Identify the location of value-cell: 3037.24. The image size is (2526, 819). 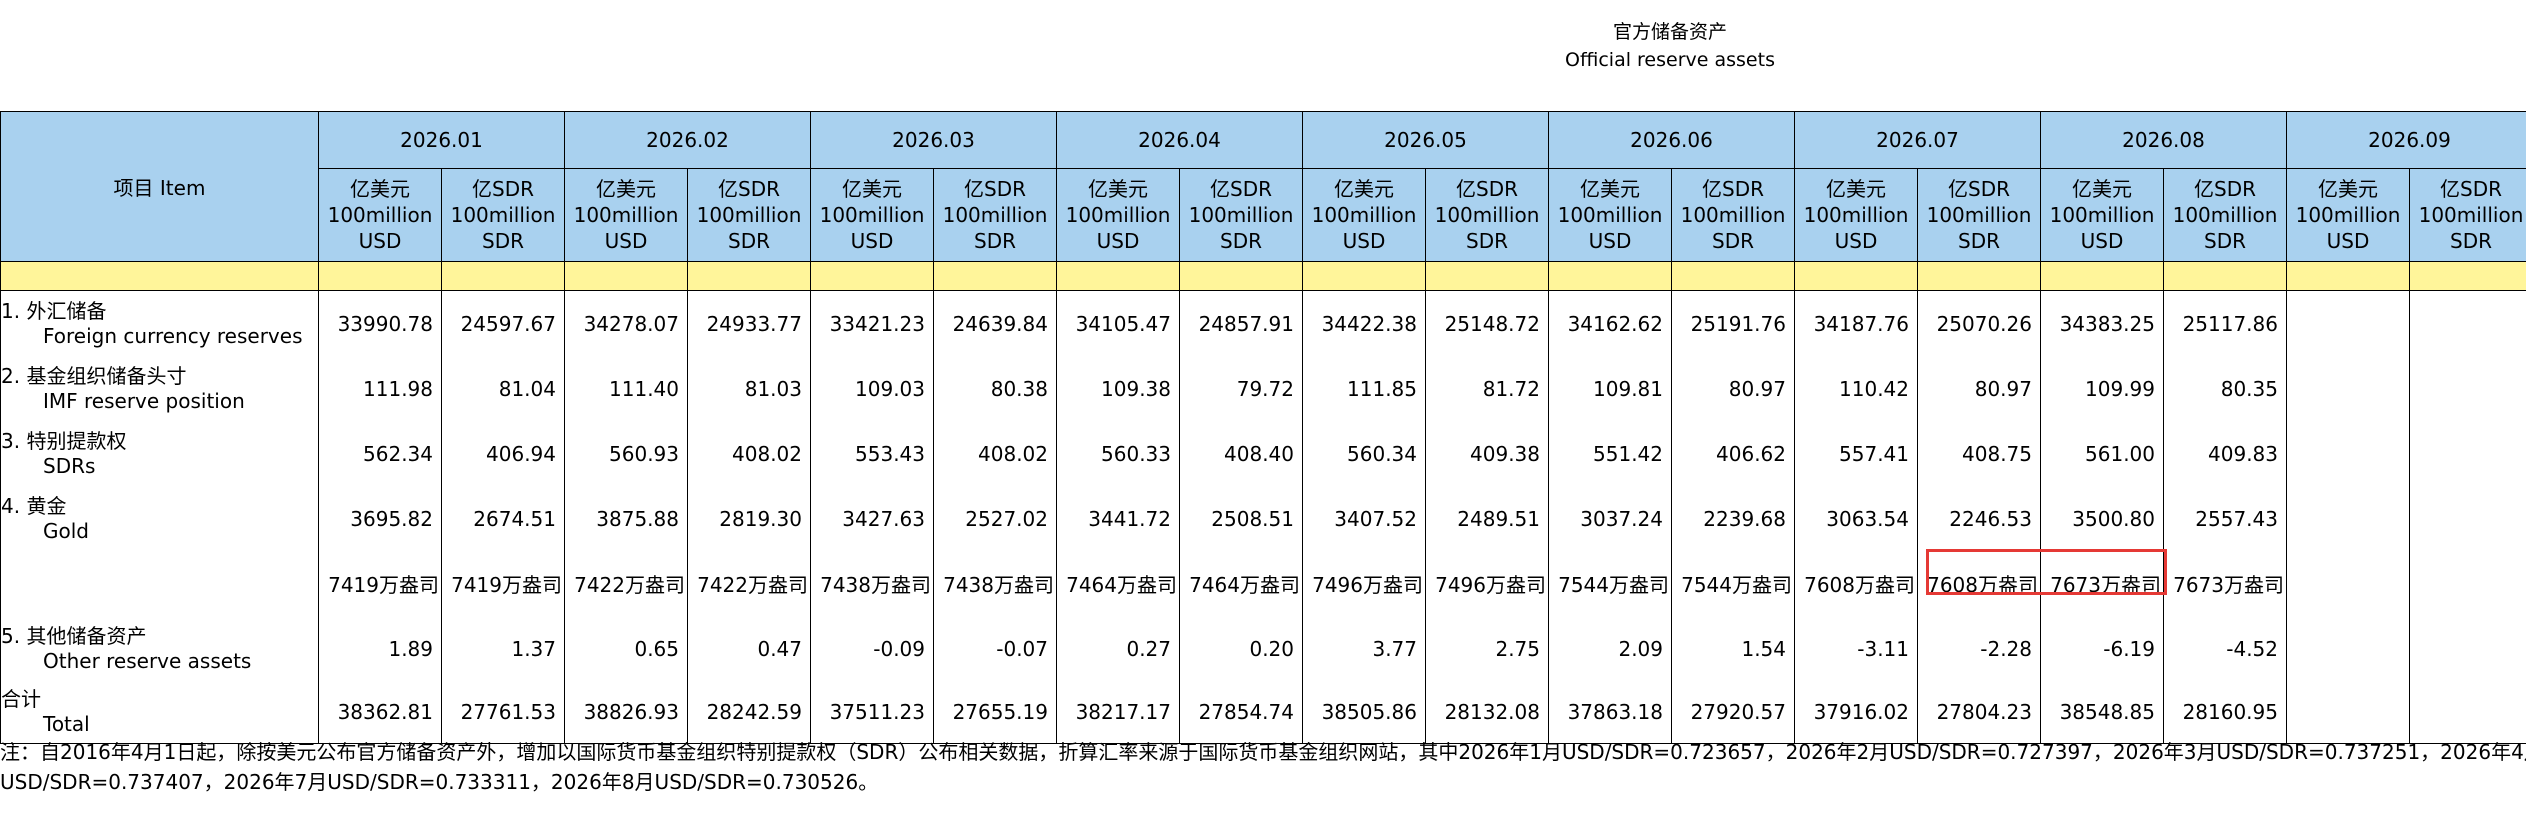
(1610, 518).